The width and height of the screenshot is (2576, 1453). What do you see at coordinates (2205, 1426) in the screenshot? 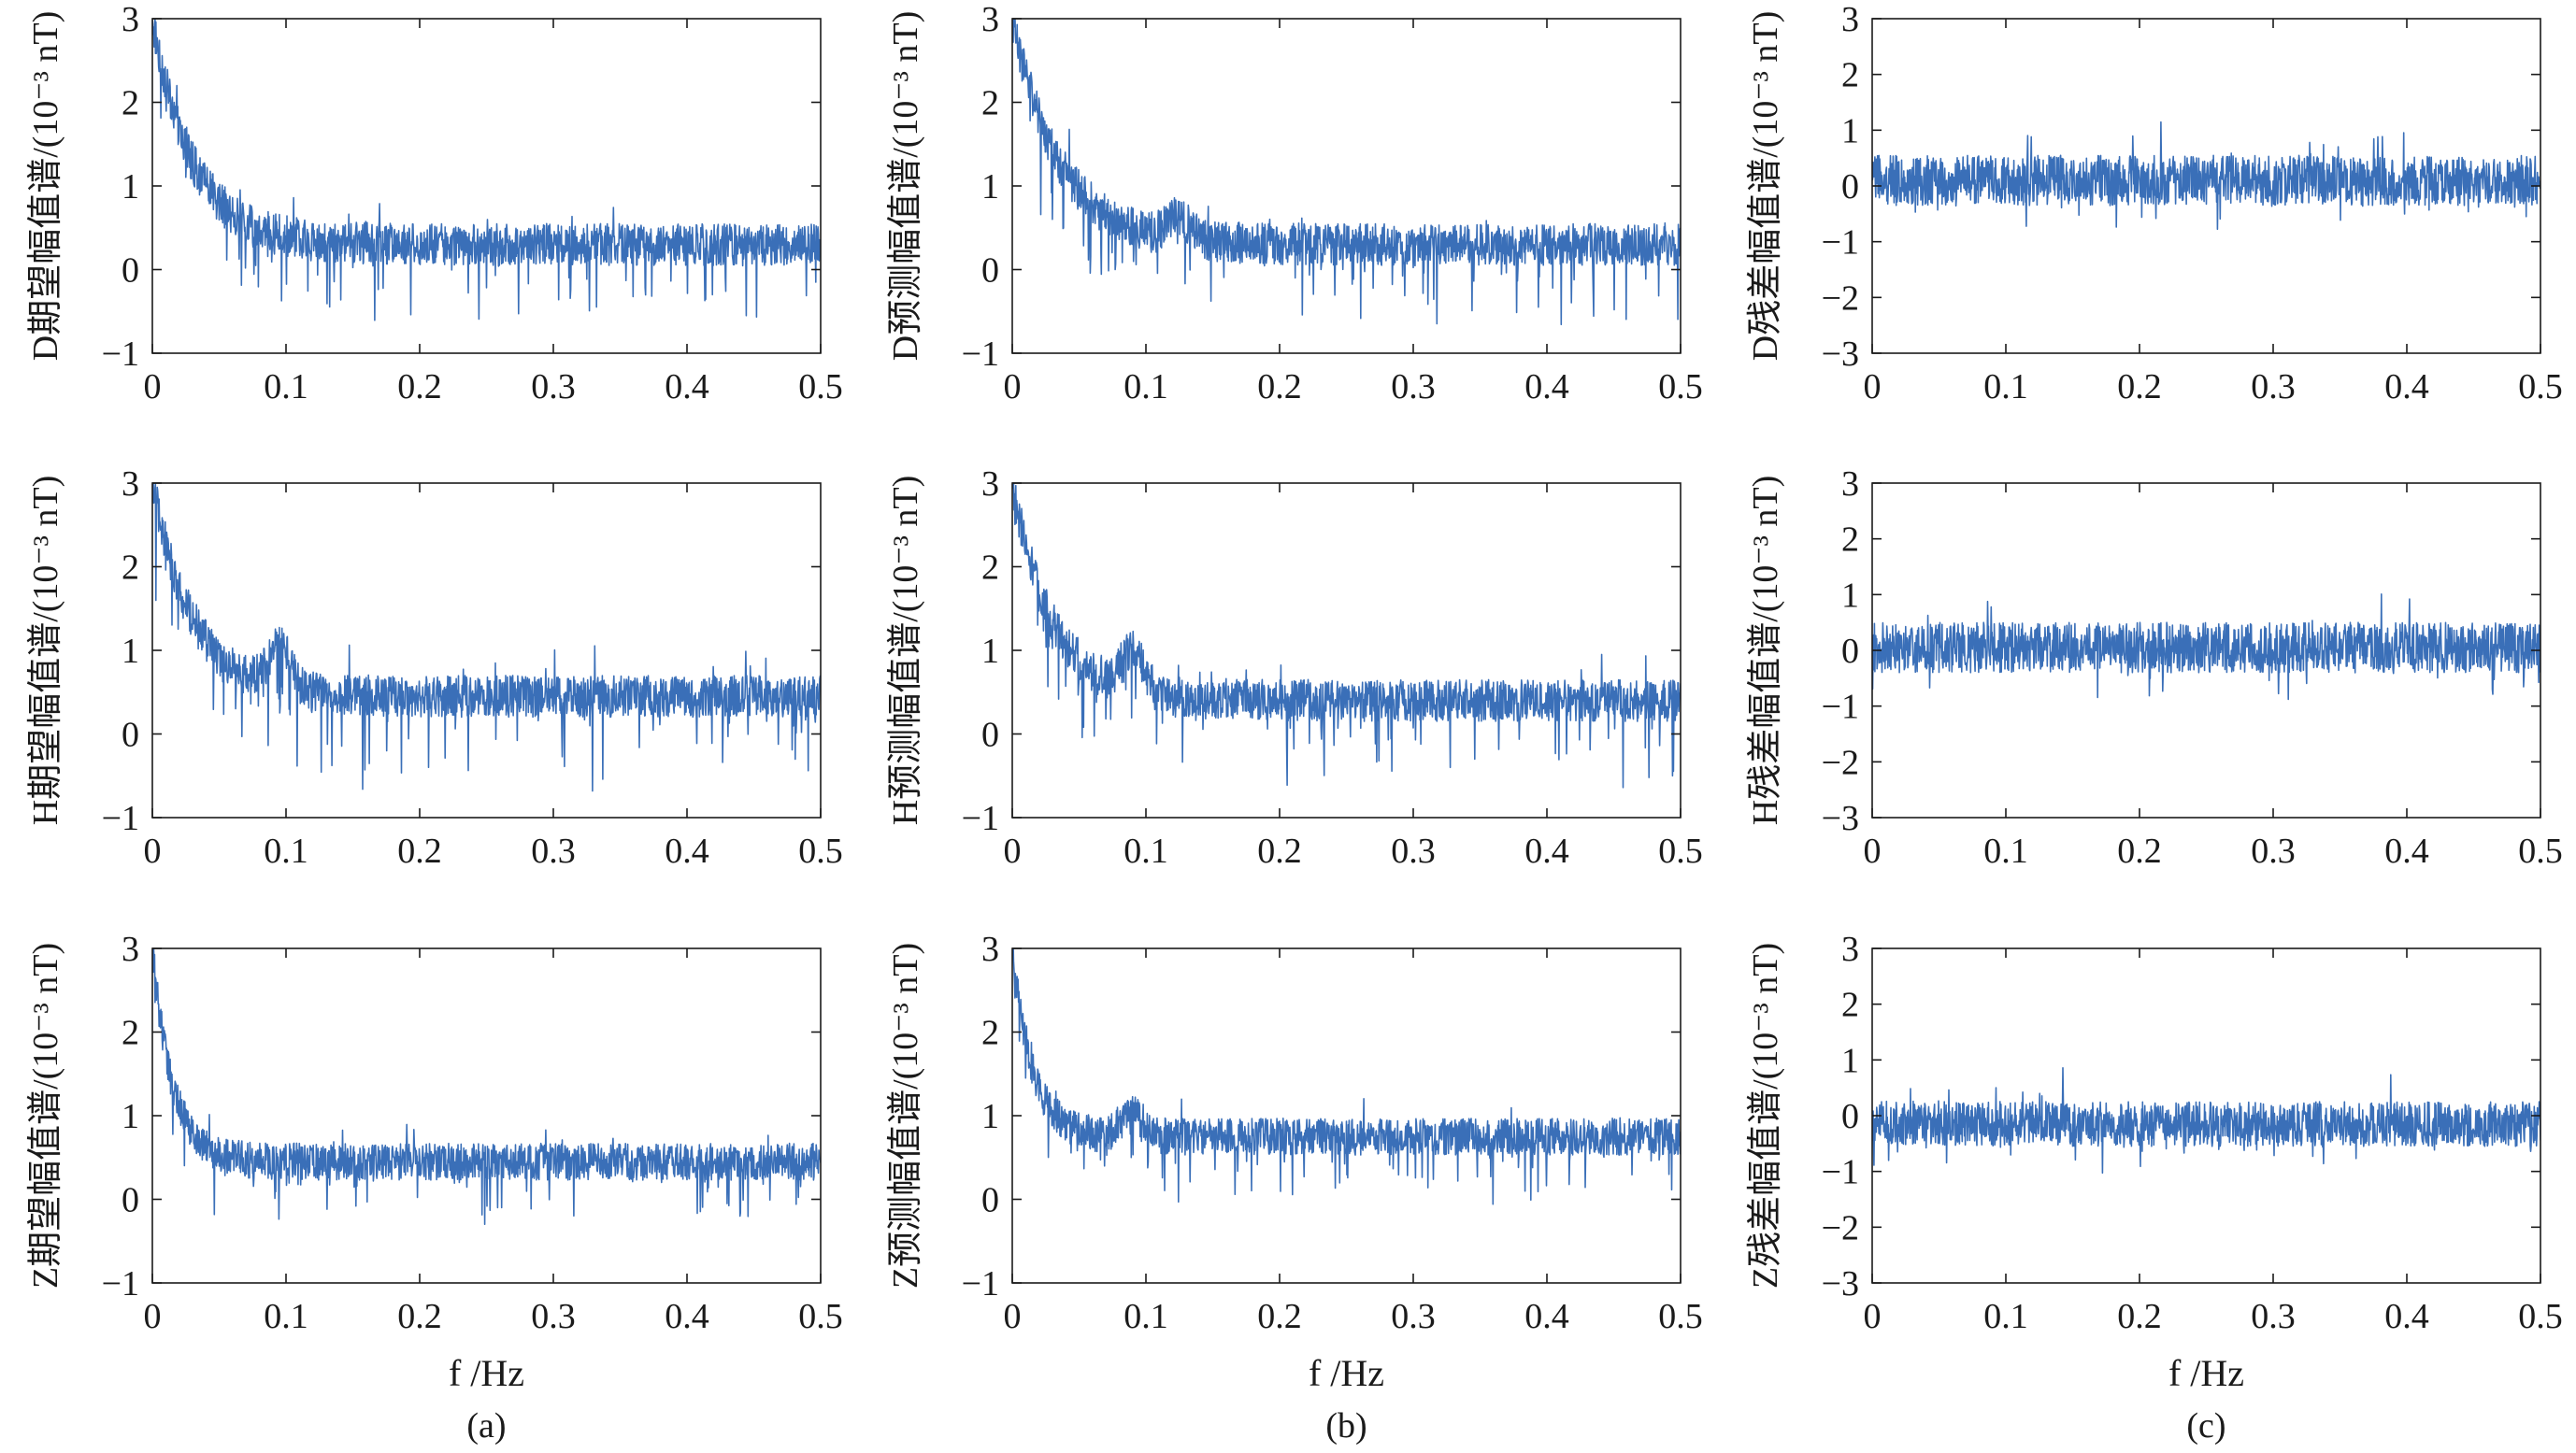
I see `panel-label: (c)` at bounding box center [2205, 1426].